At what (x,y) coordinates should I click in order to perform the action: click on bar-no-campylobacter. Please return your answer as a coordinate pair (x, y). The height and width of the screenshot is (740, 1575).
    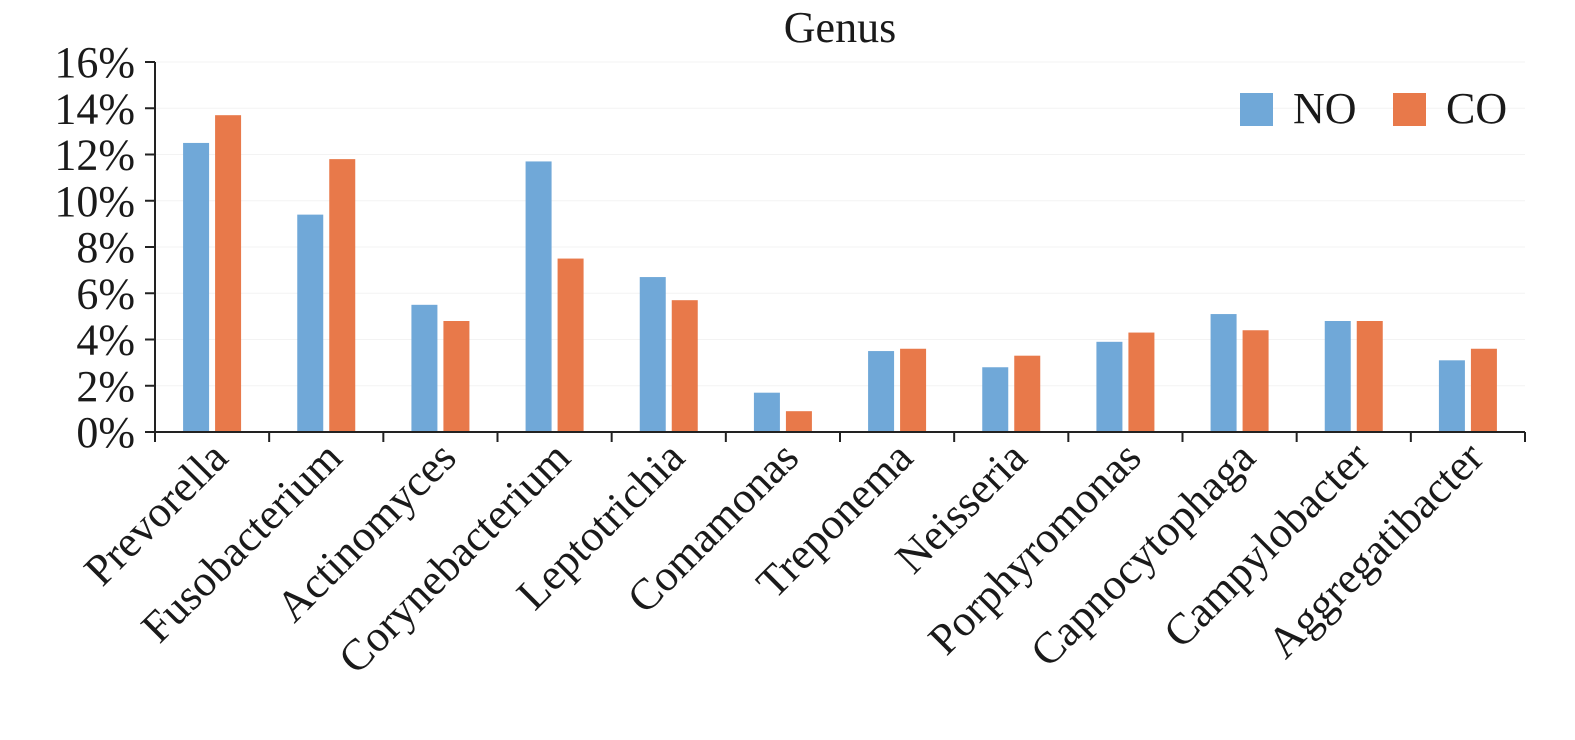
    Looking at the image, I should click on (1337, 376).